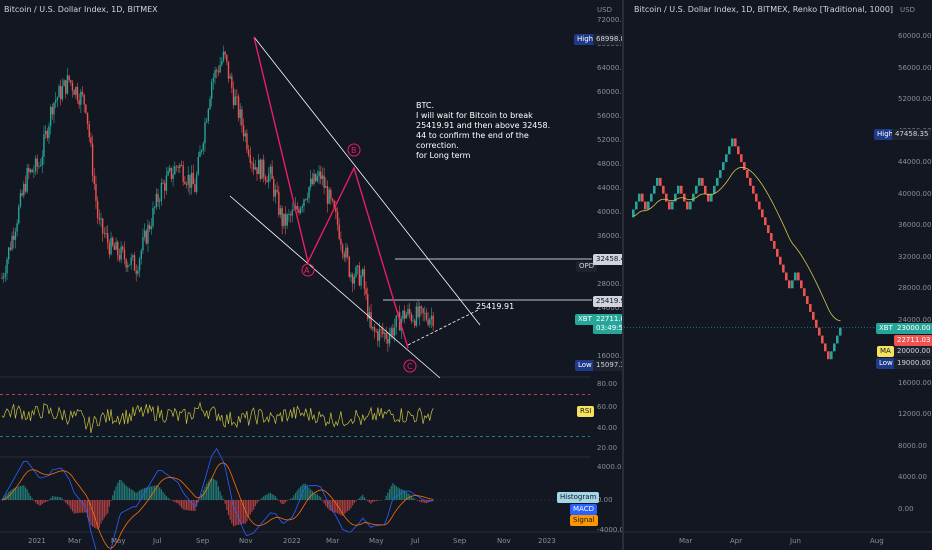 This screenshot has width=932, height=550. I want to click on macd-tick-4000: 4000.00, so click(609, 467).